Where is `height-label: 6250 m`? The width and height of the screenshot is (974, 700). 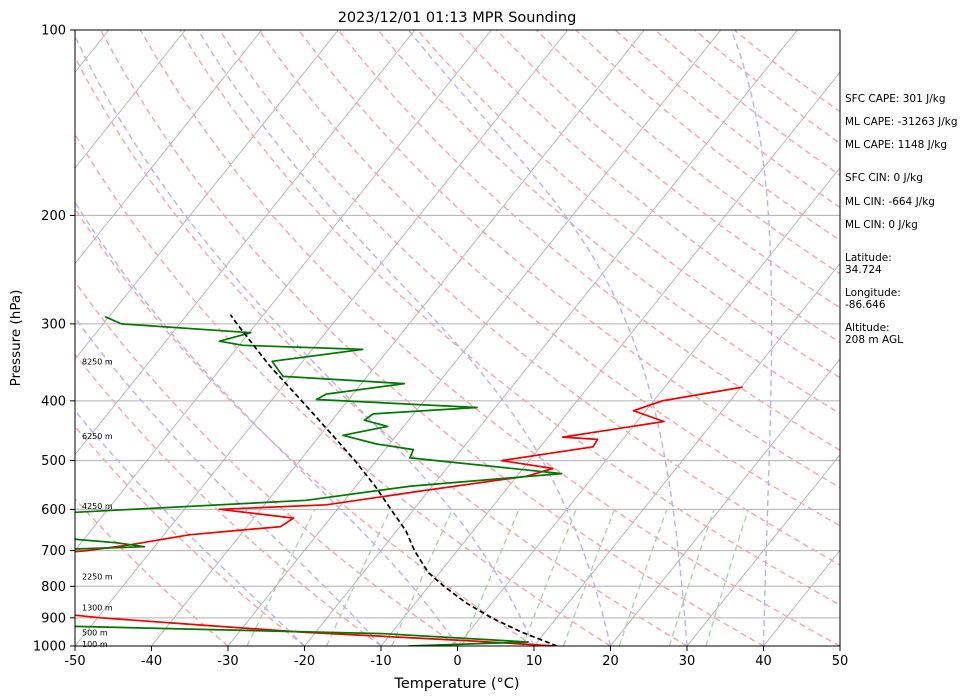
height-label: 6250 m is located at coordinates (97, 436).